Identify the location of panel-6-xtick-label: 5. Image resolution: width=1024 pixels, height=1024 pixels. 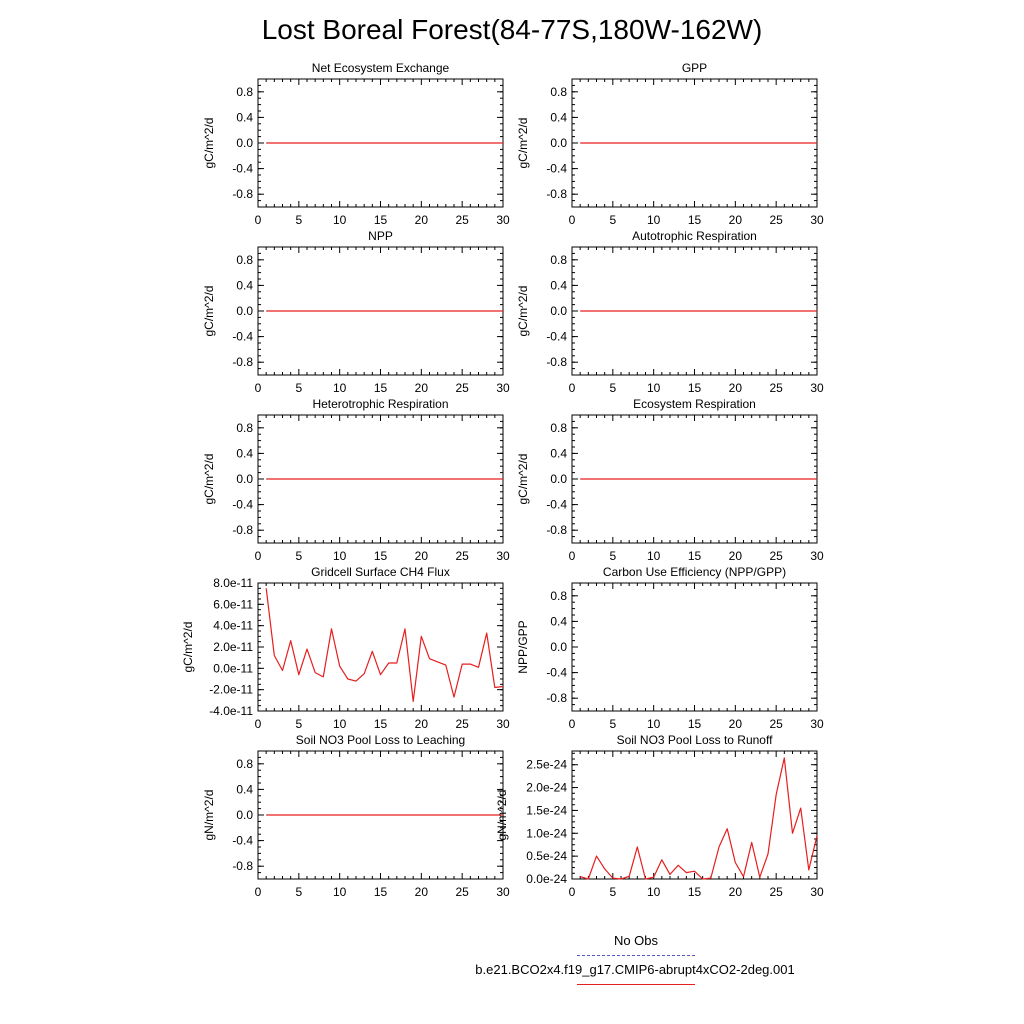
(612, 556).